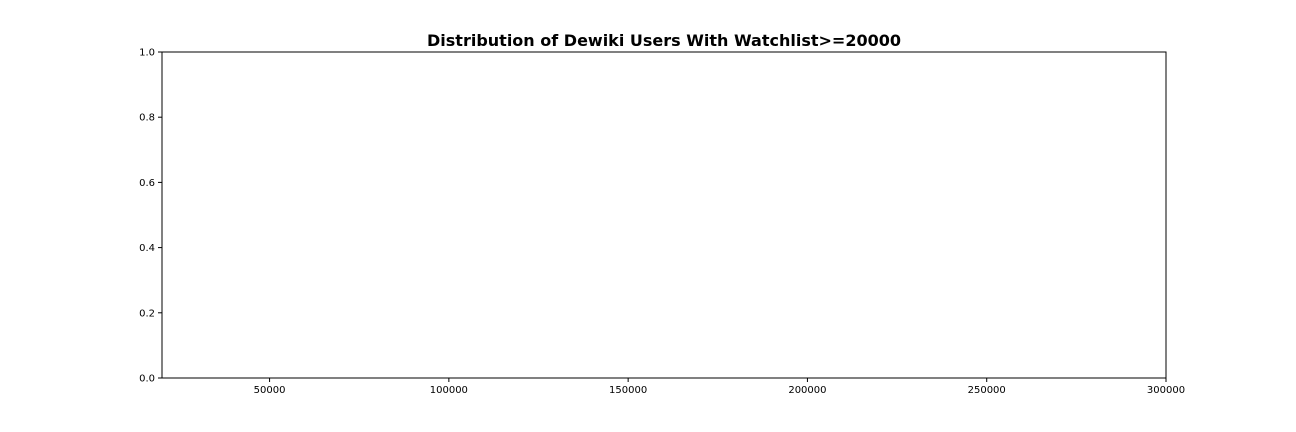 The width and height of the screenshot is (1296, 432). I want to click on x-tick-label: 100000, so click(449, 390).